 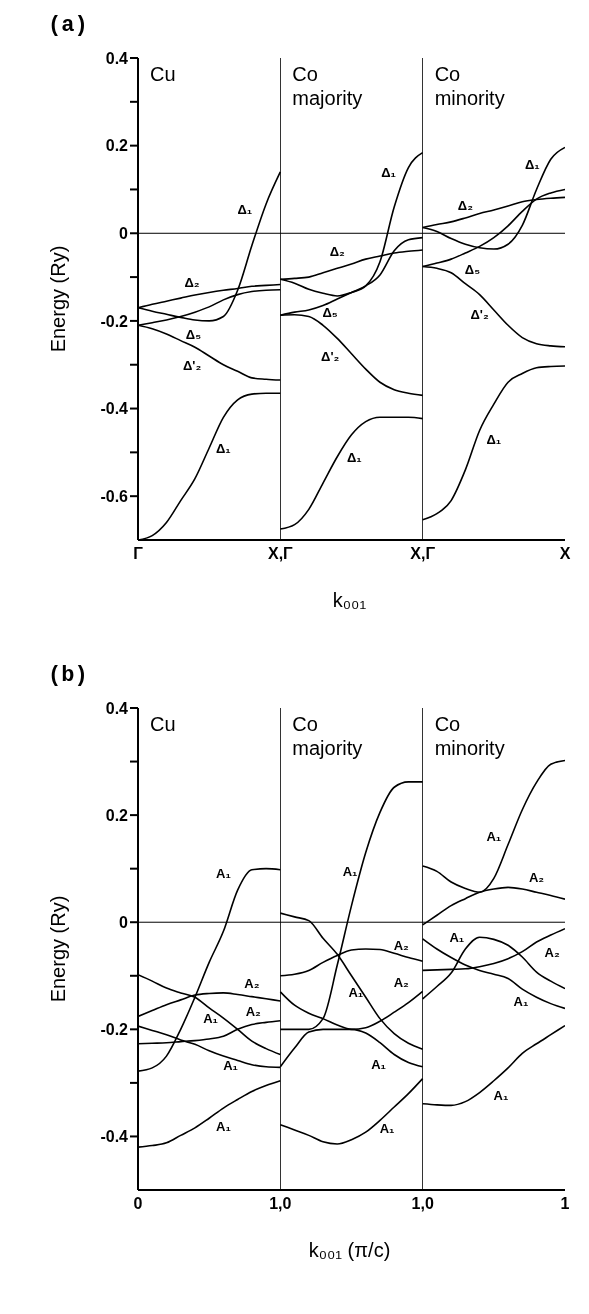 What do you see at coordinates (565, 1204) in the screenshot?
I see `x-tick-label: 1` at bounding box center [565, 1204].